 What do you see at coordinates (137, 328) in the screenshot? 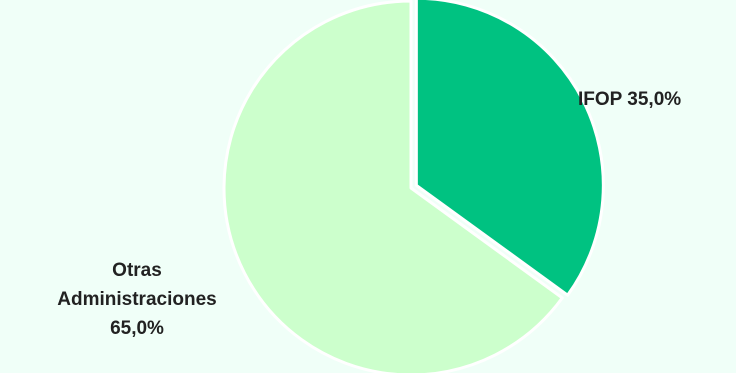
I see `slice-value-otras-administraciones: 65,0%` at bounding box center [137, 328].